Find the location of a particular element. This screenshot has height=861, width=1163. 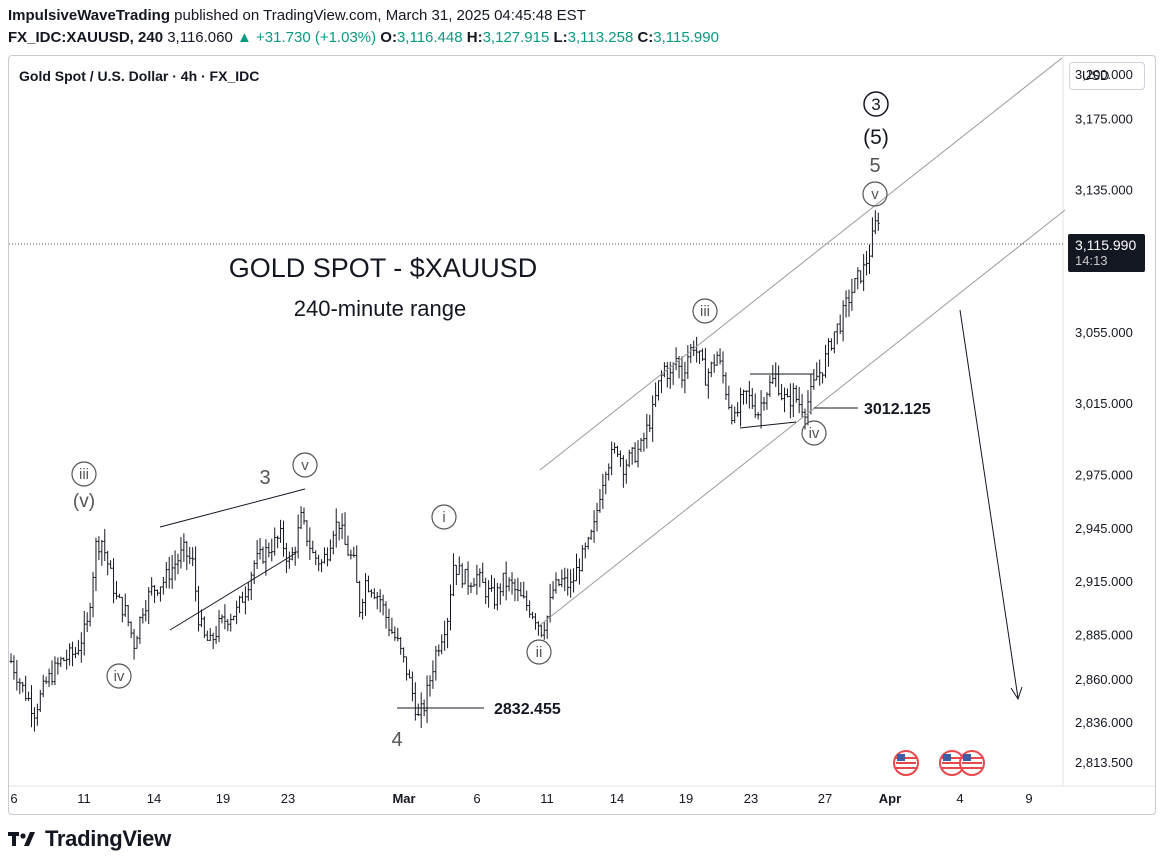

wave-label-i: i is located at coordinates (444, 517).